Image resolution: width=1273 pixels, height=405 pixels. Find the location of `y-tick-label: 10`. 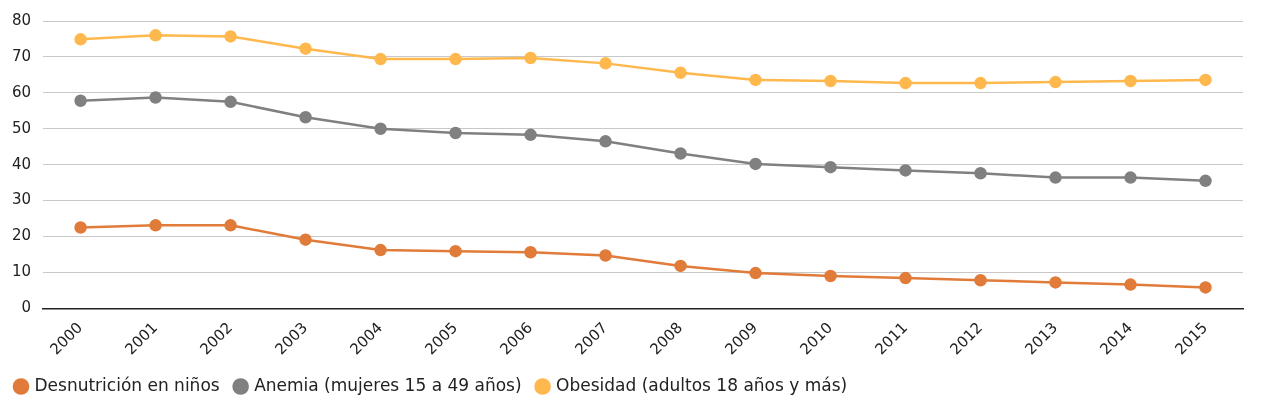

y-tick-label: 10 is located at coordinates (21, 271).